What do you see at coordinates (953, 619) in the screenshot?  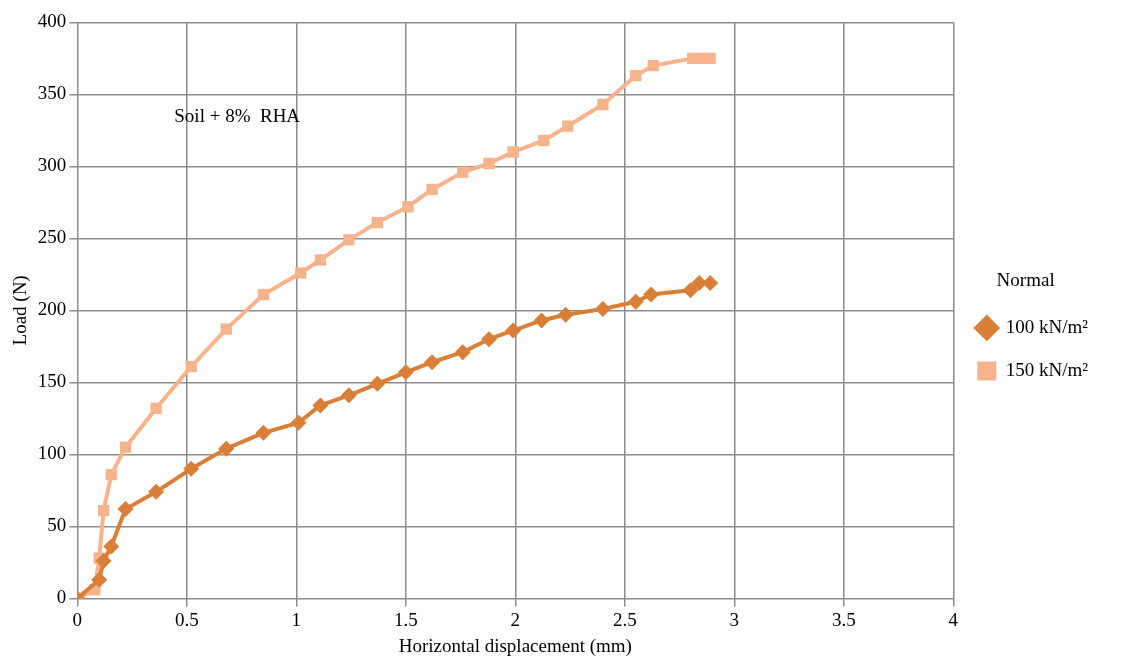 I see `x-tick-label: 4` at bounding box center [953, 619].